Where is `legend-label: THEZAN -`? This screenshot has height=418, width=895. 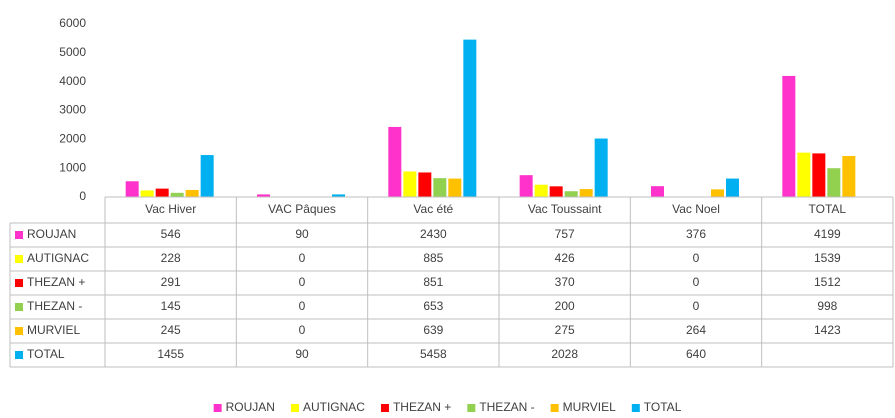
legend-label: THEZAN - is located at coordinates (506, 407).